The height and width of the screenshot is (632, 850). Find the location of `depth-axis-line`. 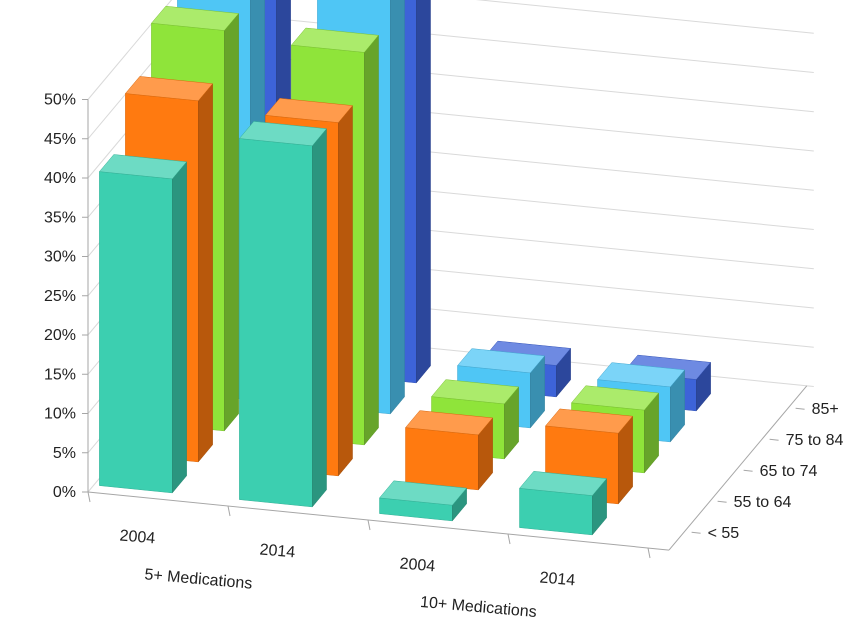

depth-axis-line is located at coordinates (738, 468).